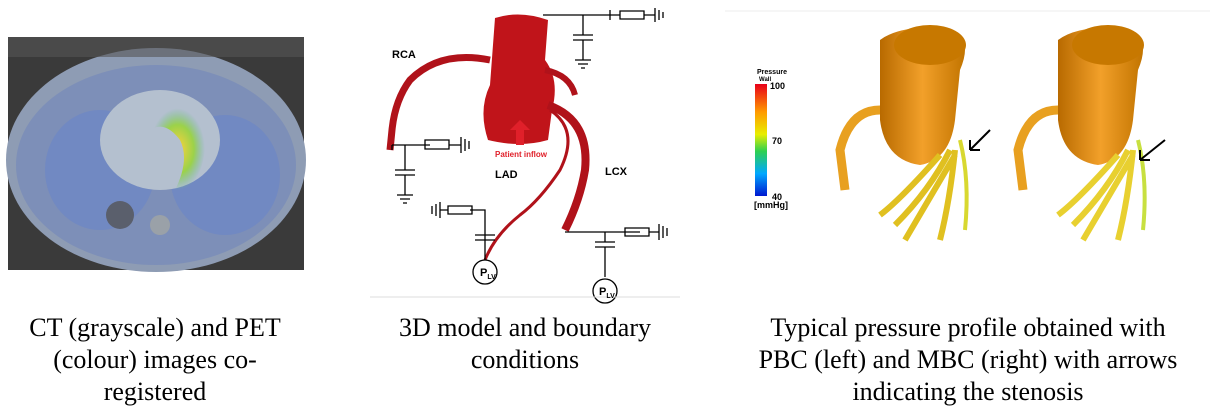 Image resolution: width=1219 pixels, height=412 pixels. What do you see at coordinates (404, 55) in the screenshot?
I see `vessel-label: RCA` at bounding box center [404, 55].